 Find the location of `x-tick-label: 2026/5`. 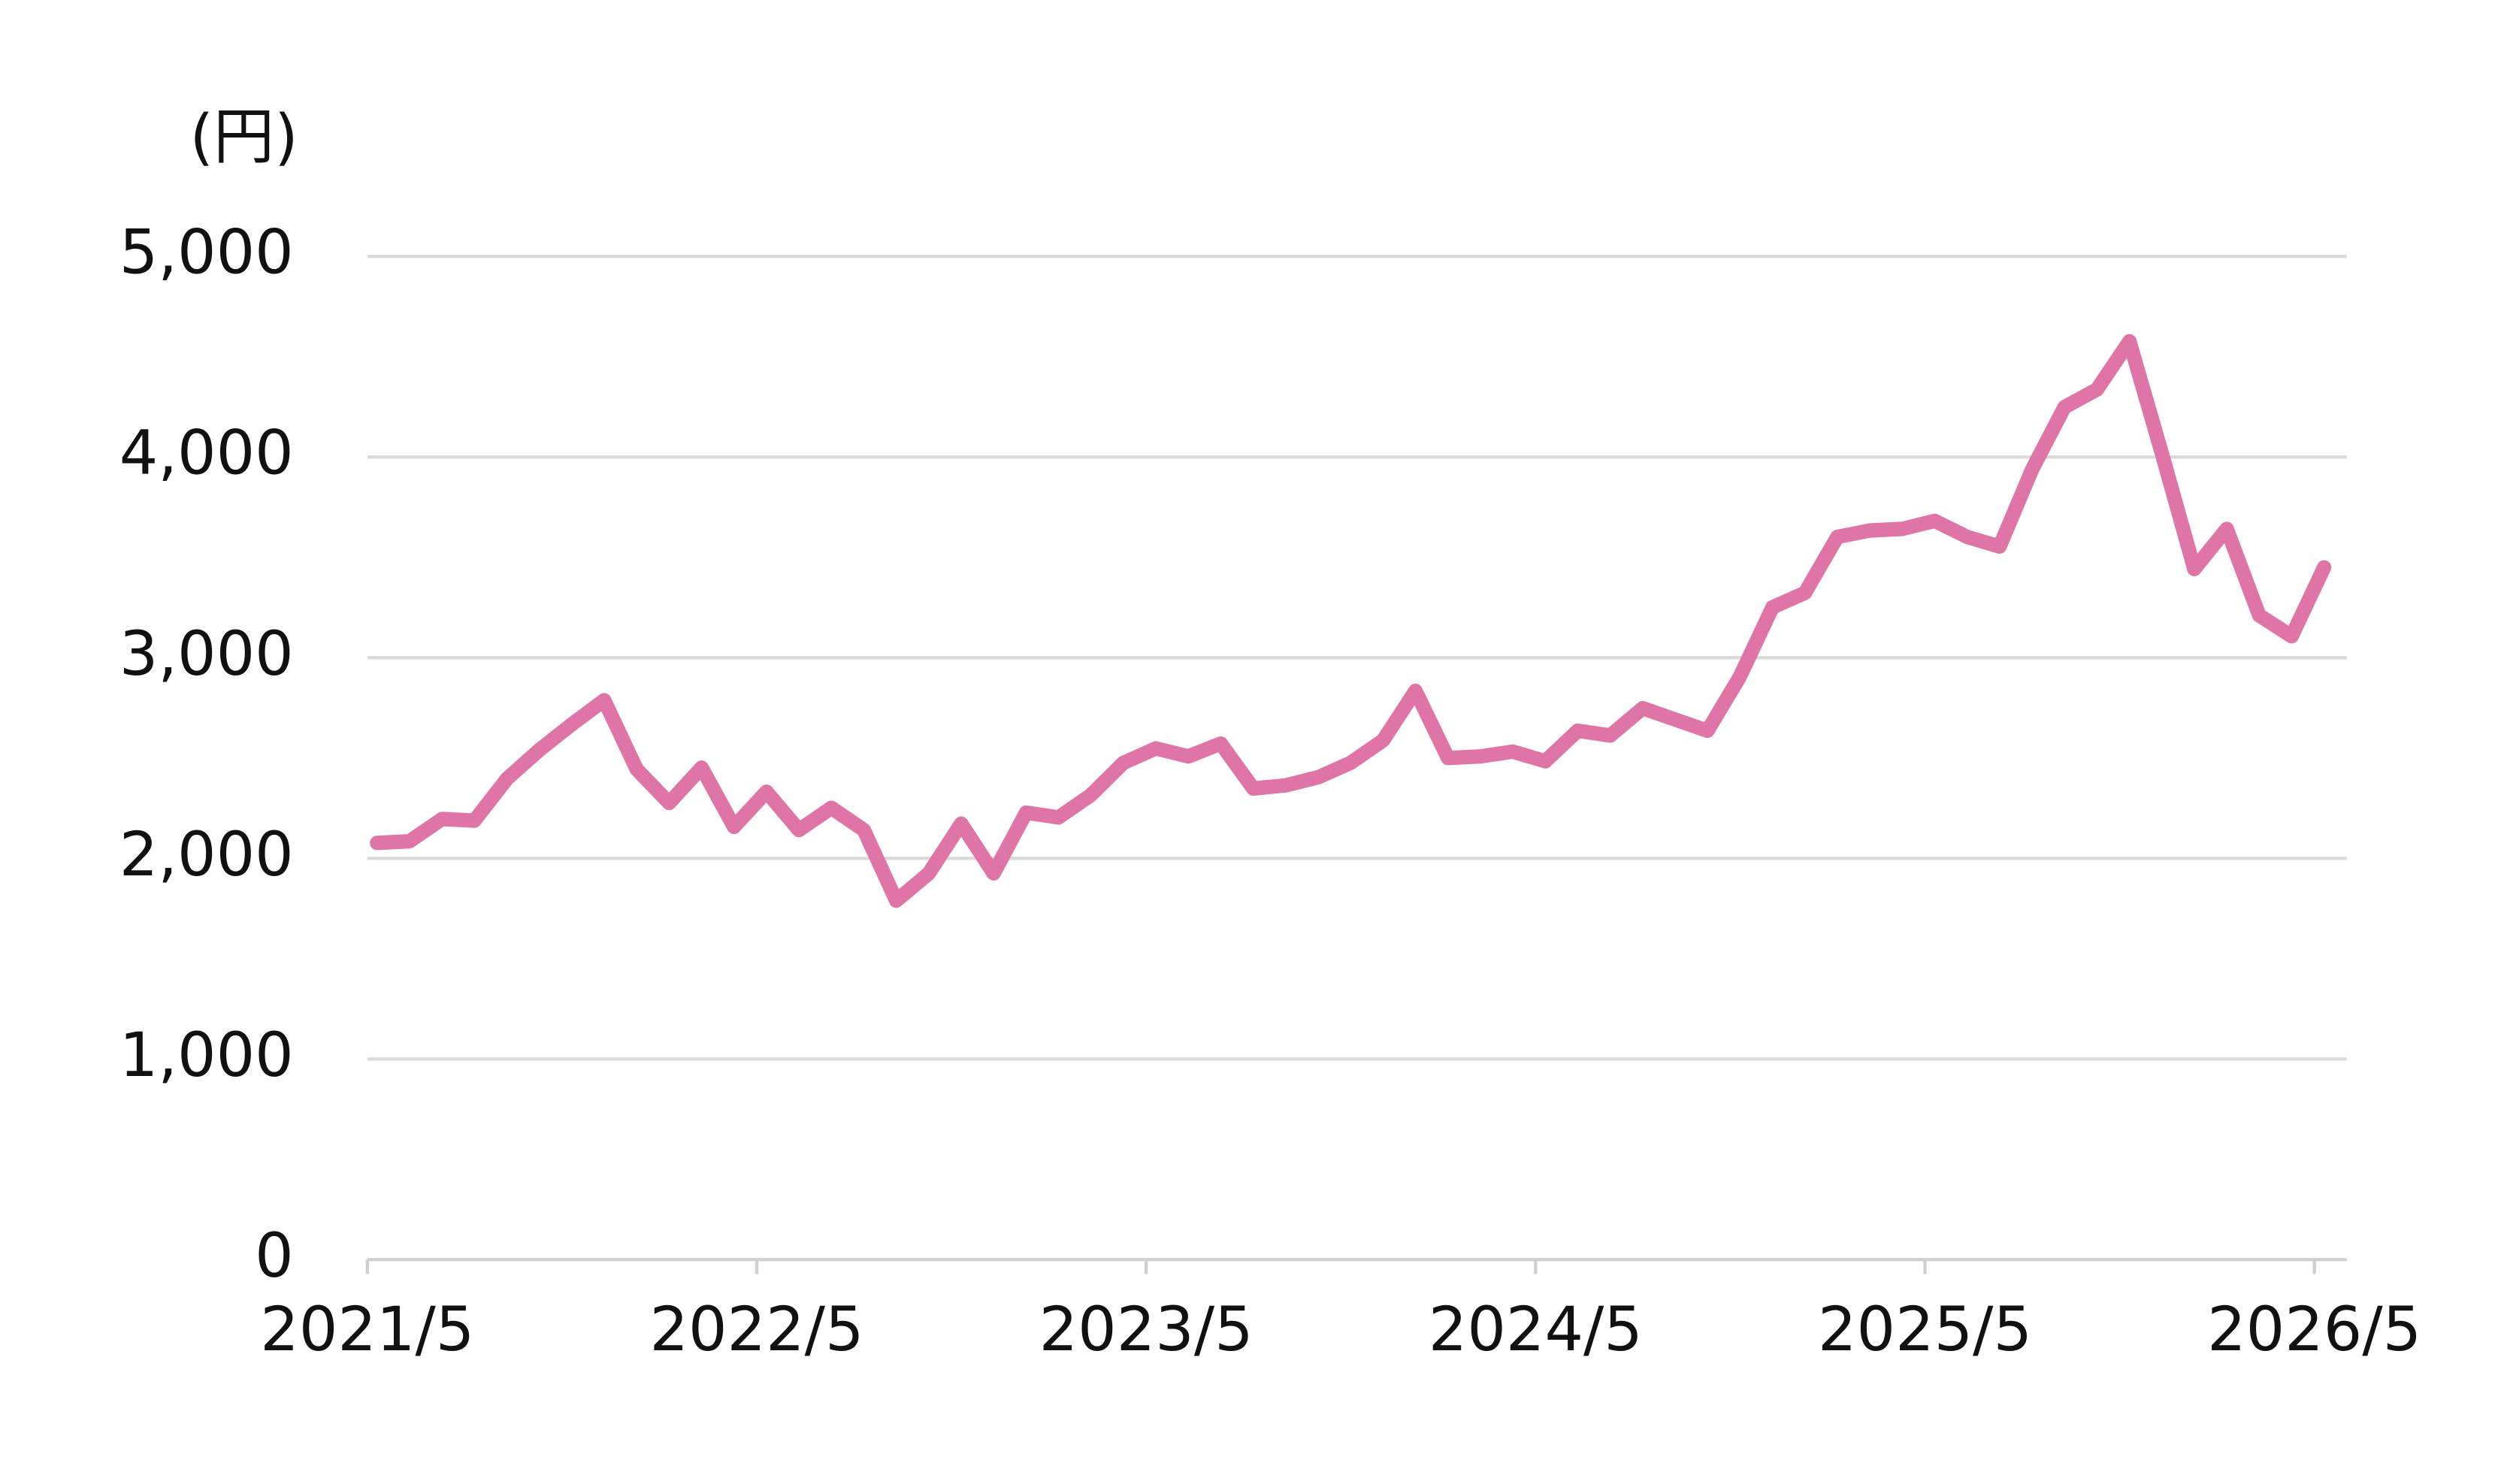

x-tick-label: 2026/5 is located at coordinates (2314, 1330).